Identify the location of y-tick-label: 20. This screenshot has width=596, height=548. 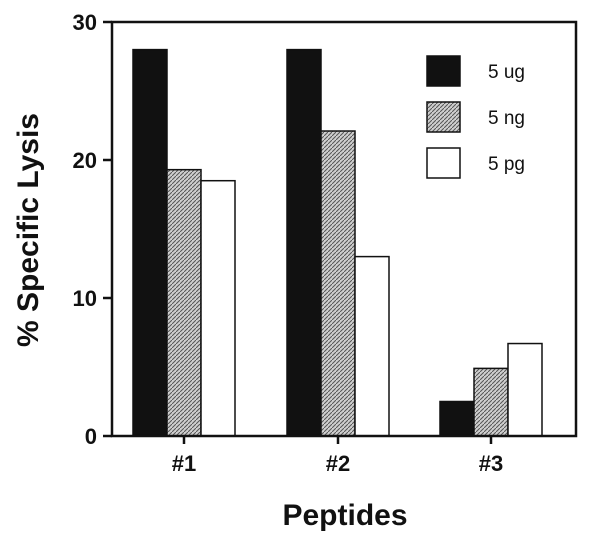
(85, 160).